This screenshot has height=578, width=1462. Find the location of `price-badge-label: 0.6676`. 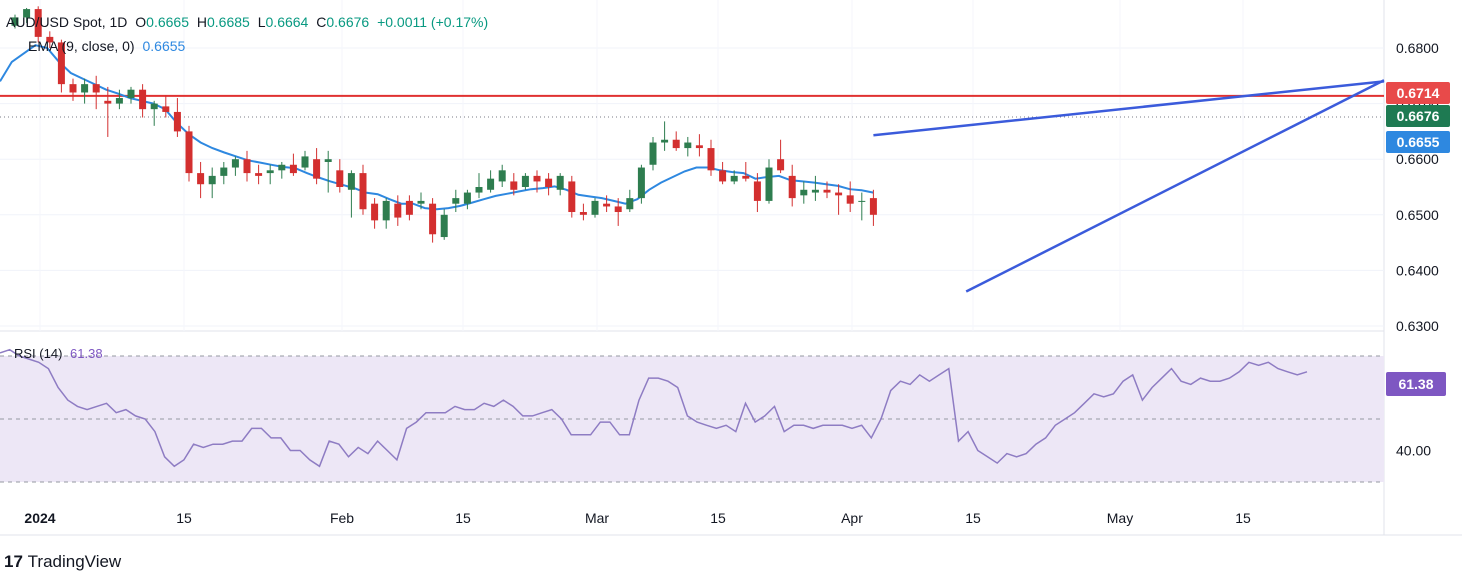

price-badge-label: 0.6676 is located at coordinates (1418, 116).